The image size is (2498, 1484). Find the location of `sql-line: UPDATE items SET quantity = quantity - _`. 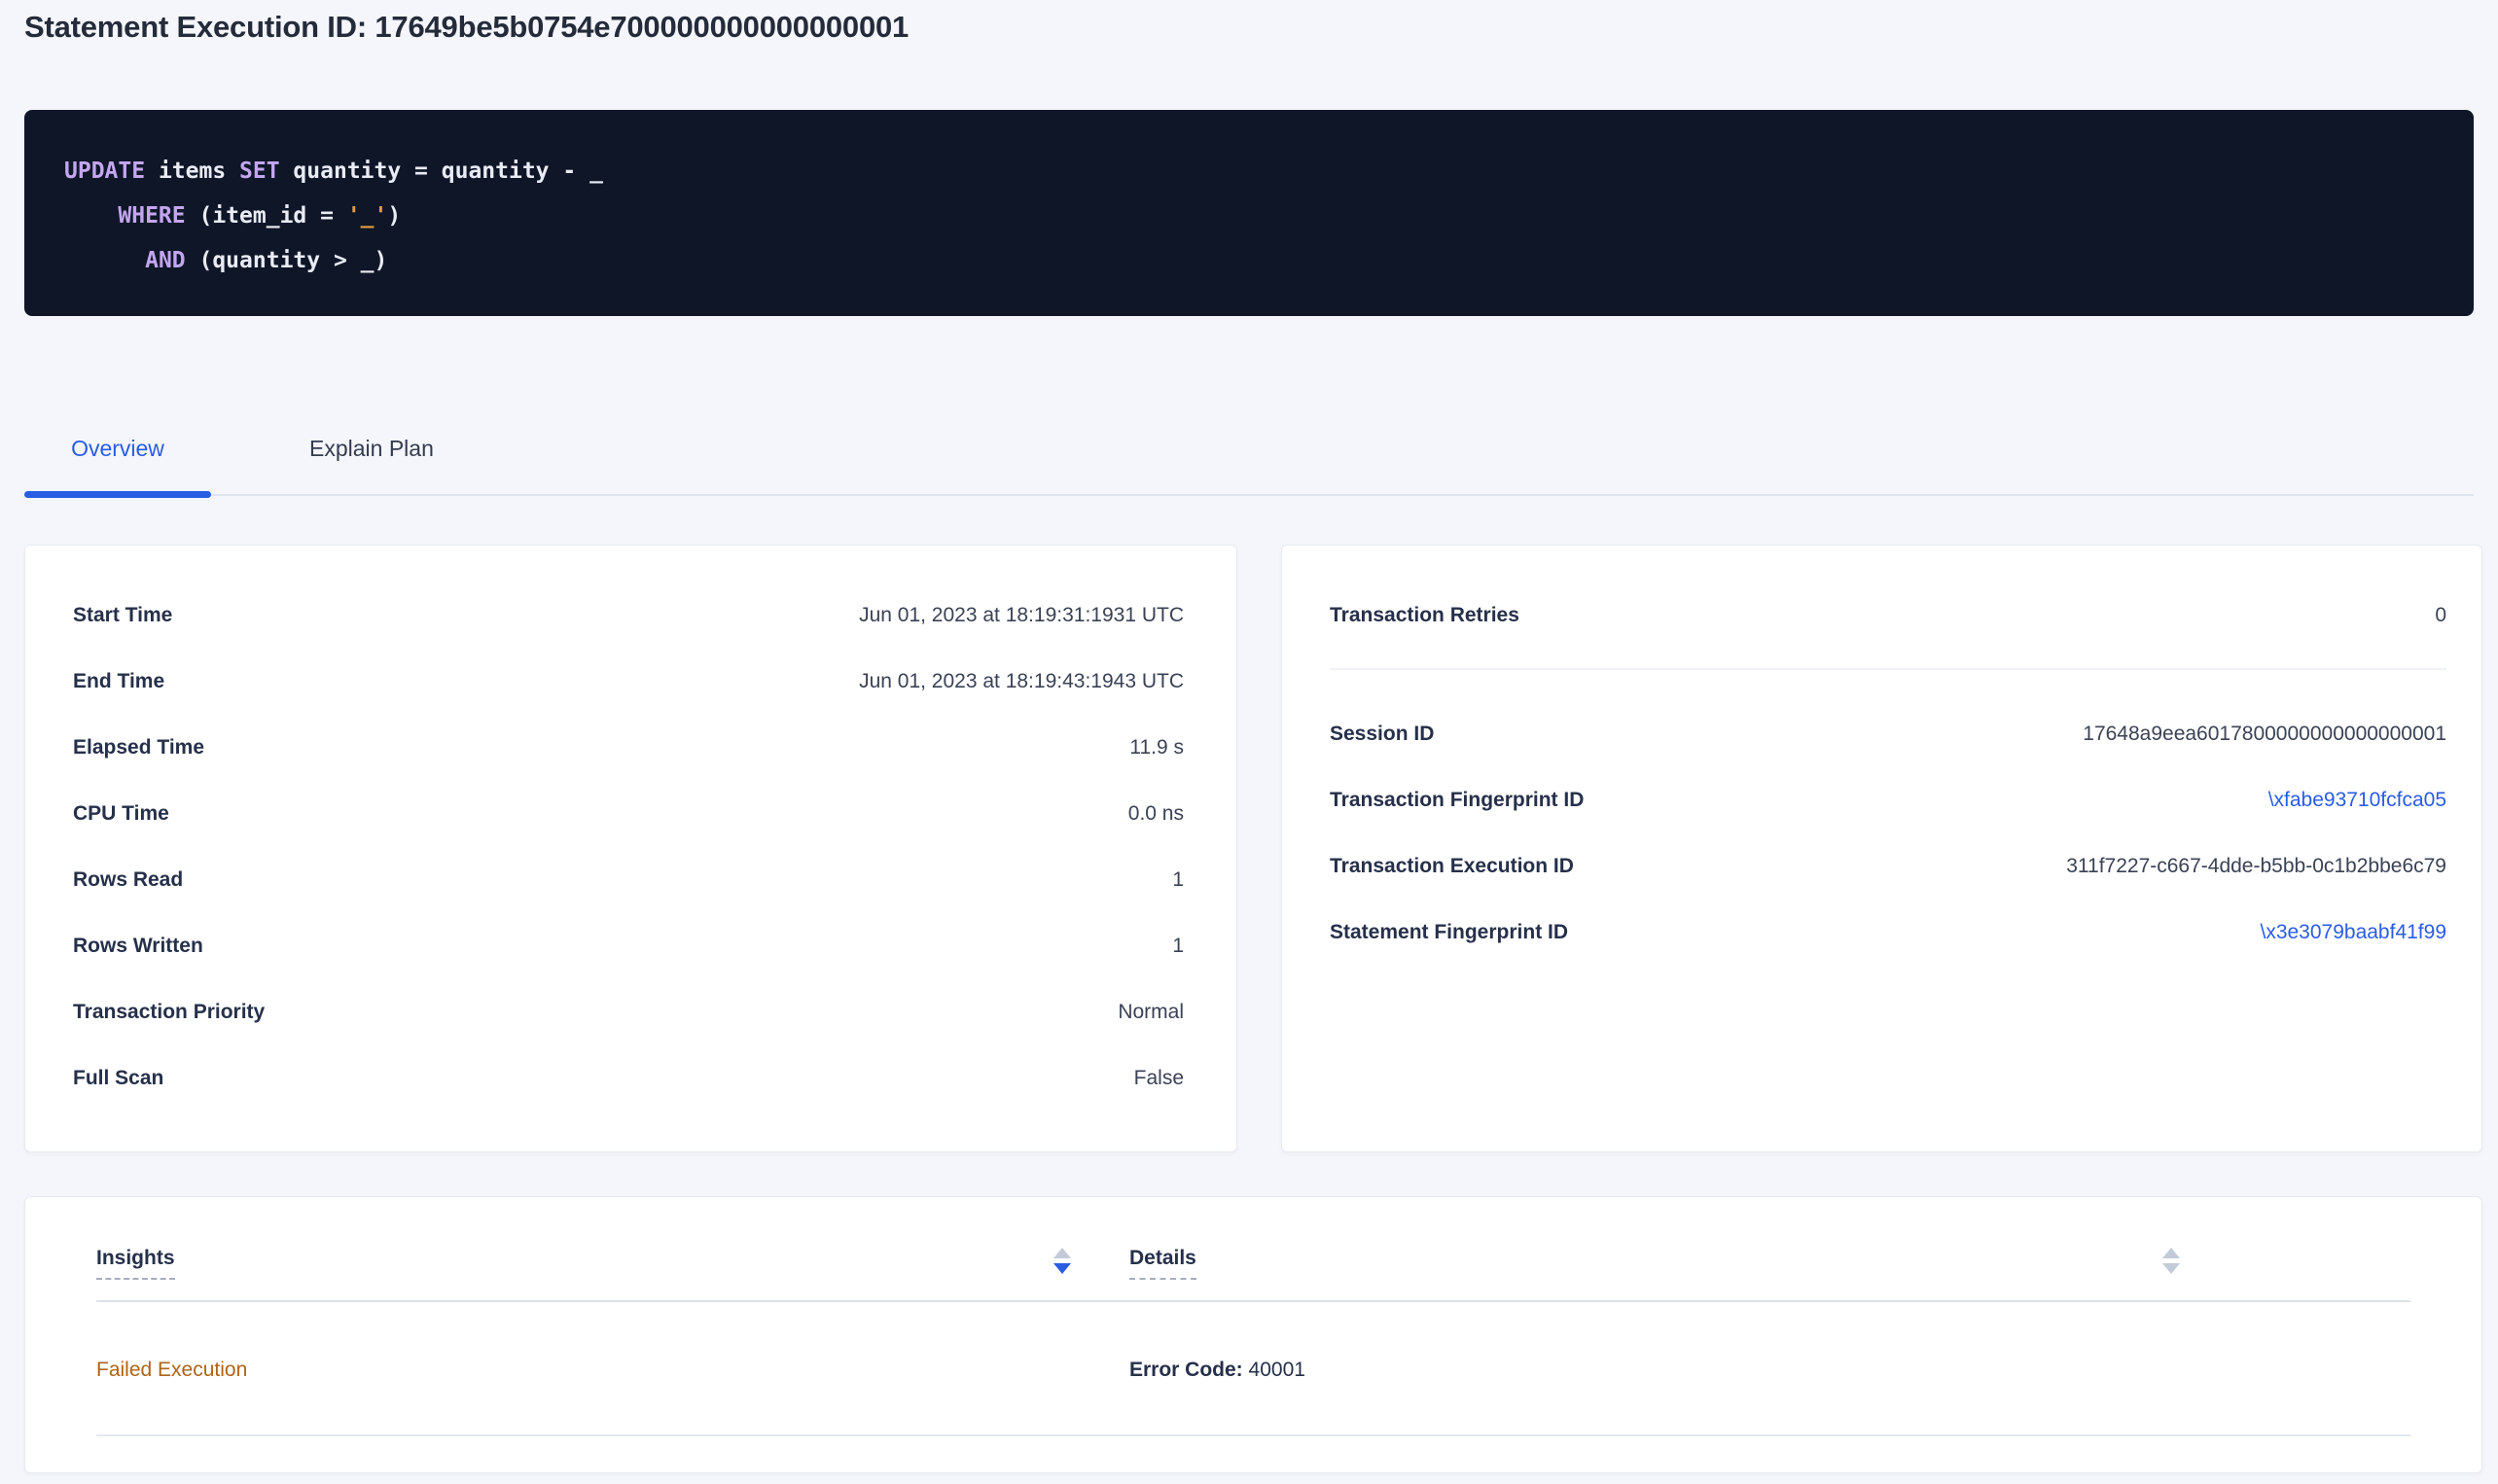

sql-line: UPDATE items SET quantity = quantity - _ is located at coordinates (1254, 172).